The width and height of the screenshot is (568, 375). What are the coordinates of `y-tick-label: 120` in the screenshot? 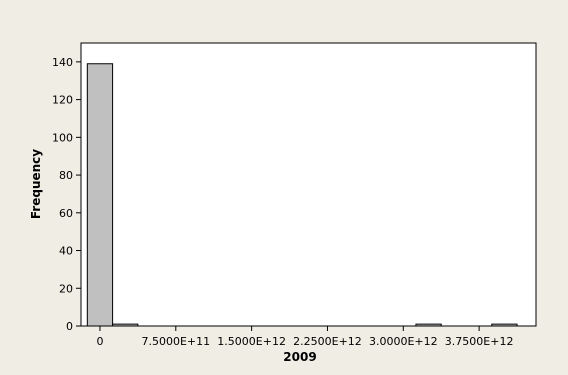 It's located at (62, 100).